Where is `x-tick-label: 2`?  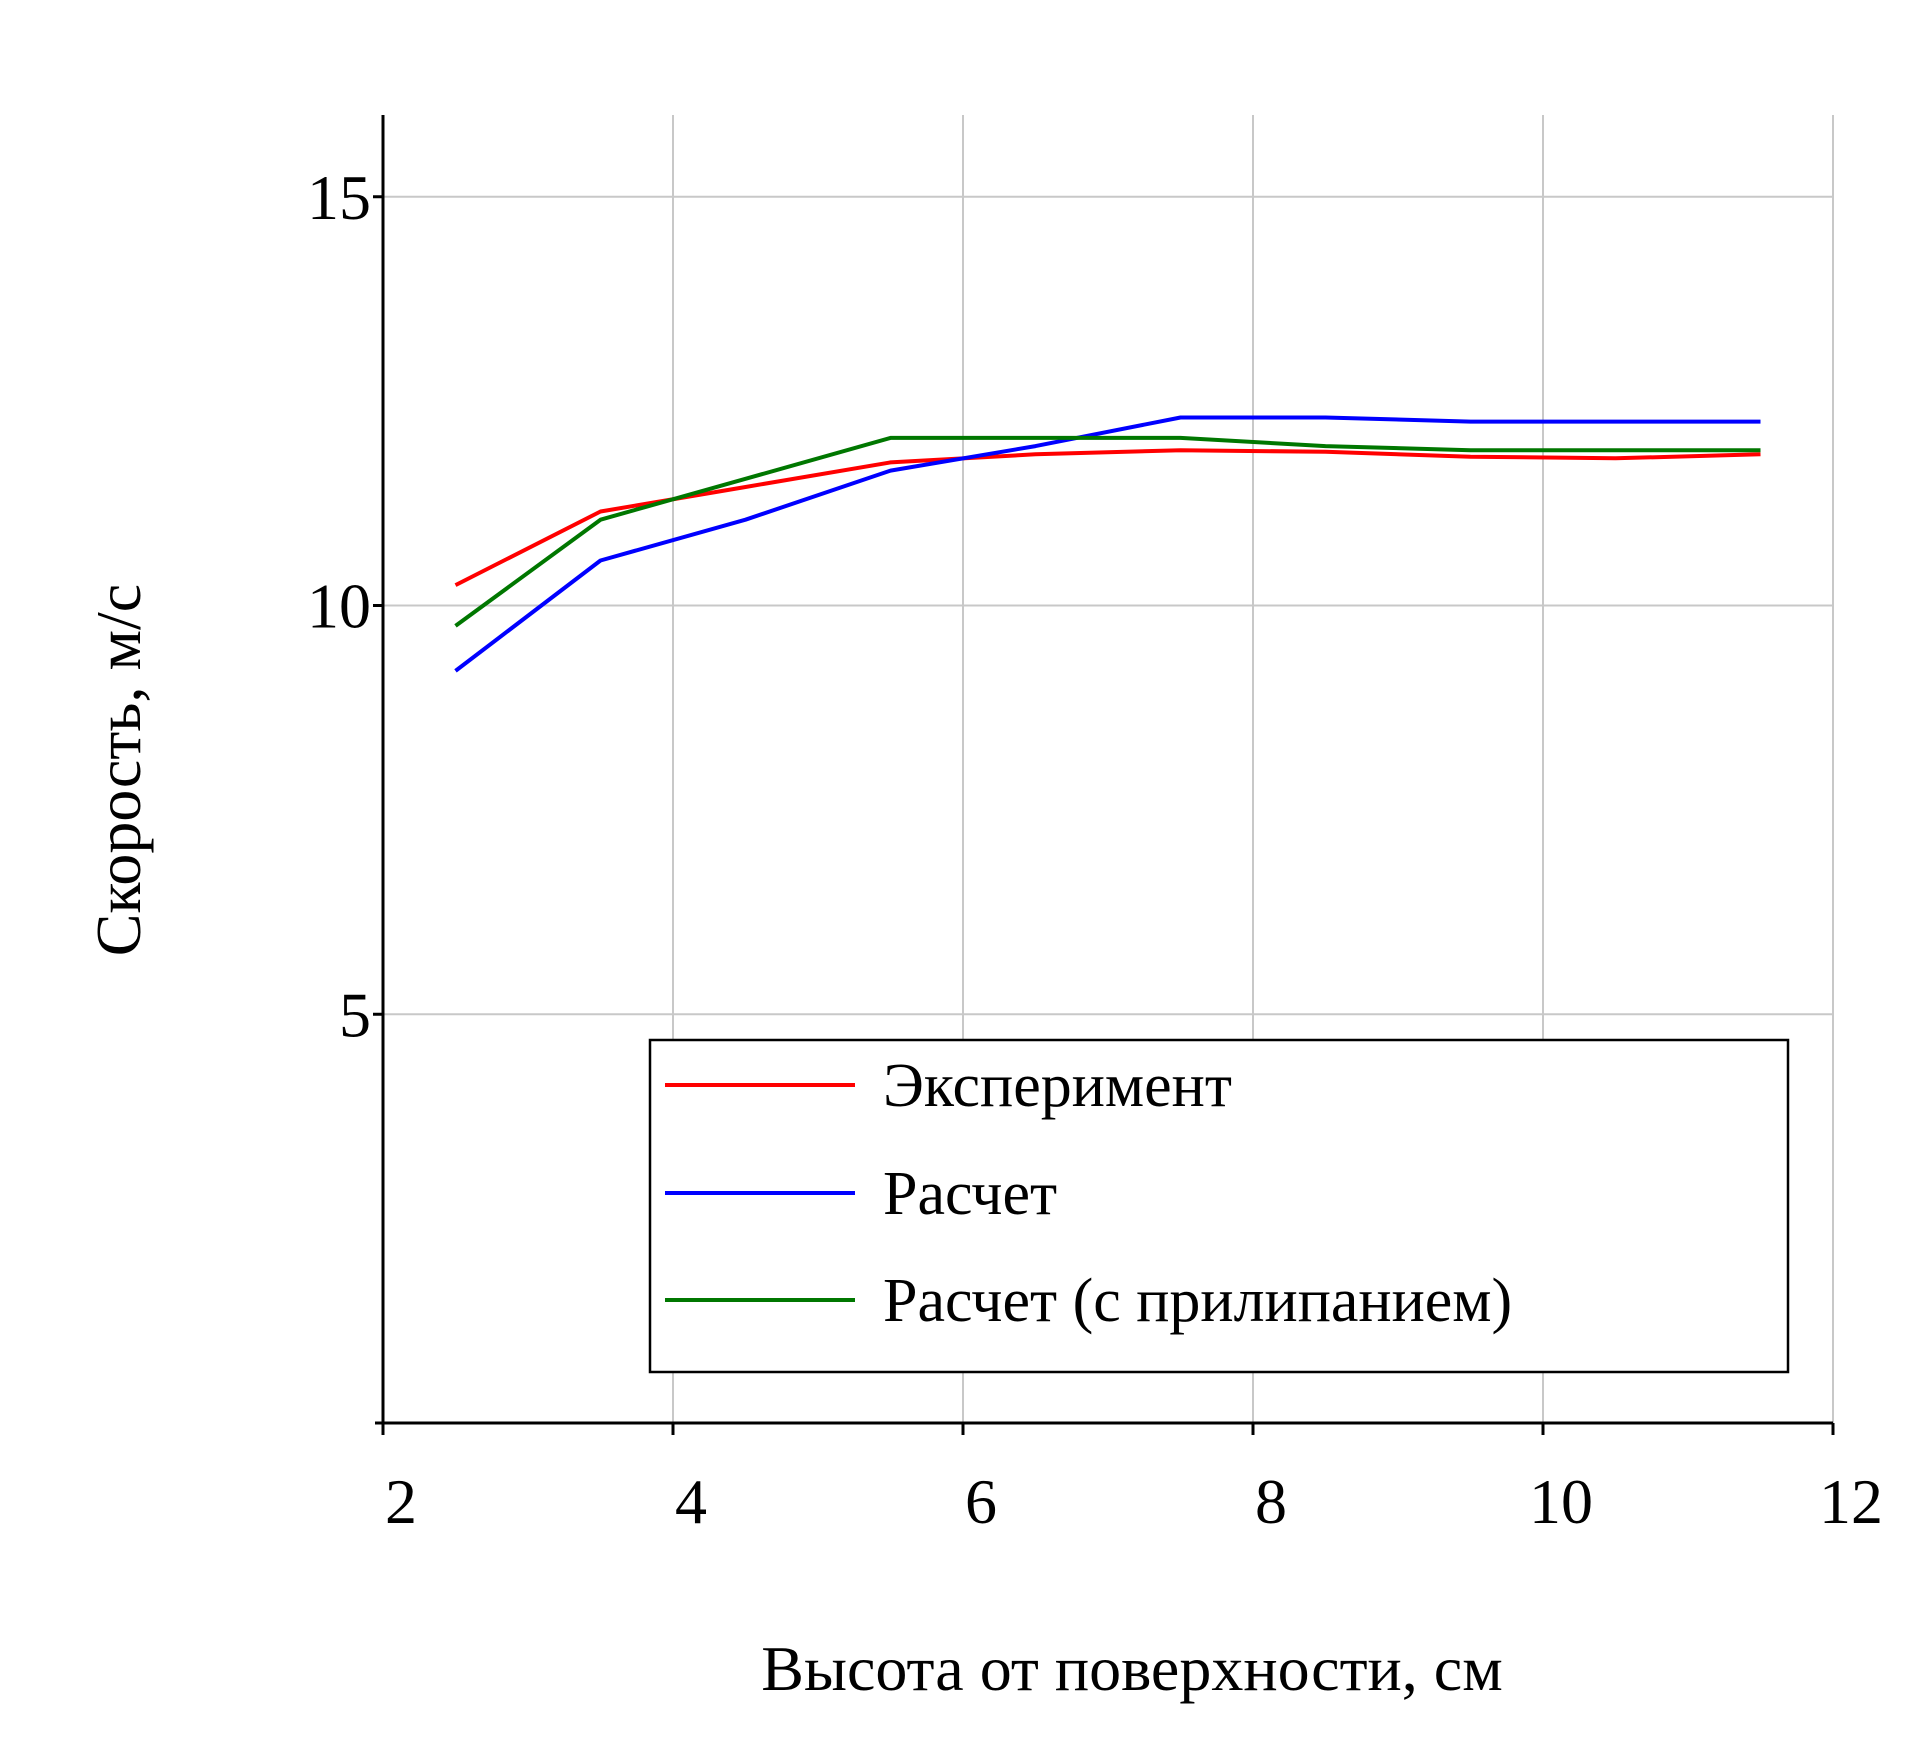 x-tick-label: 2 is located at coordinates (401, 1501).